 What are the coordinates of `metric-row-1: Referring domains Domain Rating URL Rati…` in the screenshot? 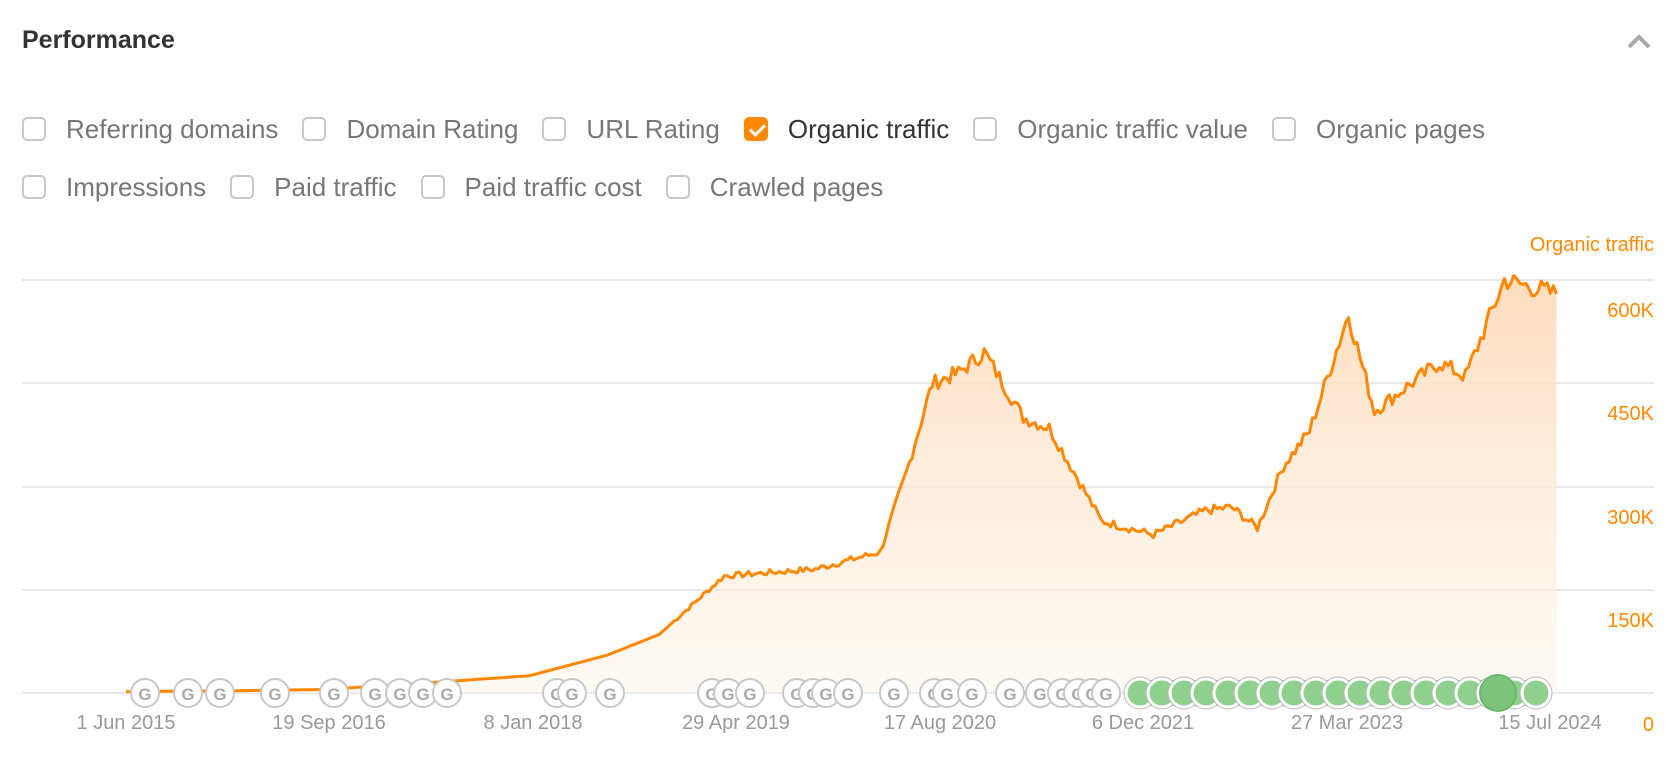 It's located at (822, 129).